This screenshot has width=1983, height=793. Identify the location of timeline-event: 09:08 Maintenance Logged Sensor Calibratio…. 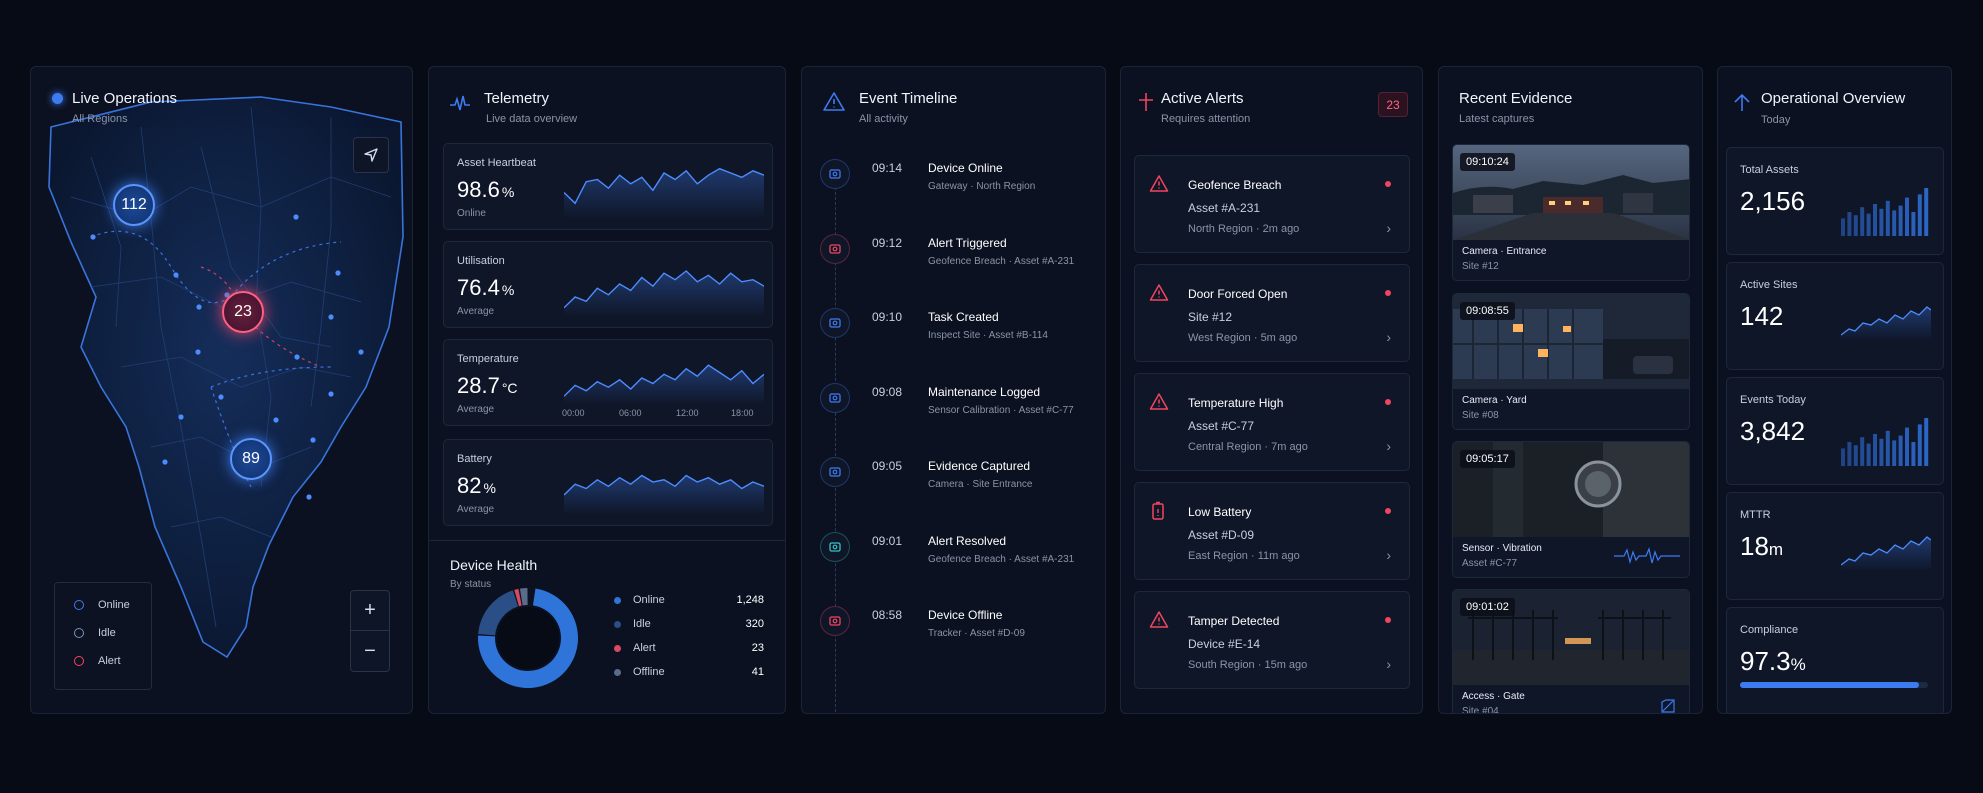
(960, 412).